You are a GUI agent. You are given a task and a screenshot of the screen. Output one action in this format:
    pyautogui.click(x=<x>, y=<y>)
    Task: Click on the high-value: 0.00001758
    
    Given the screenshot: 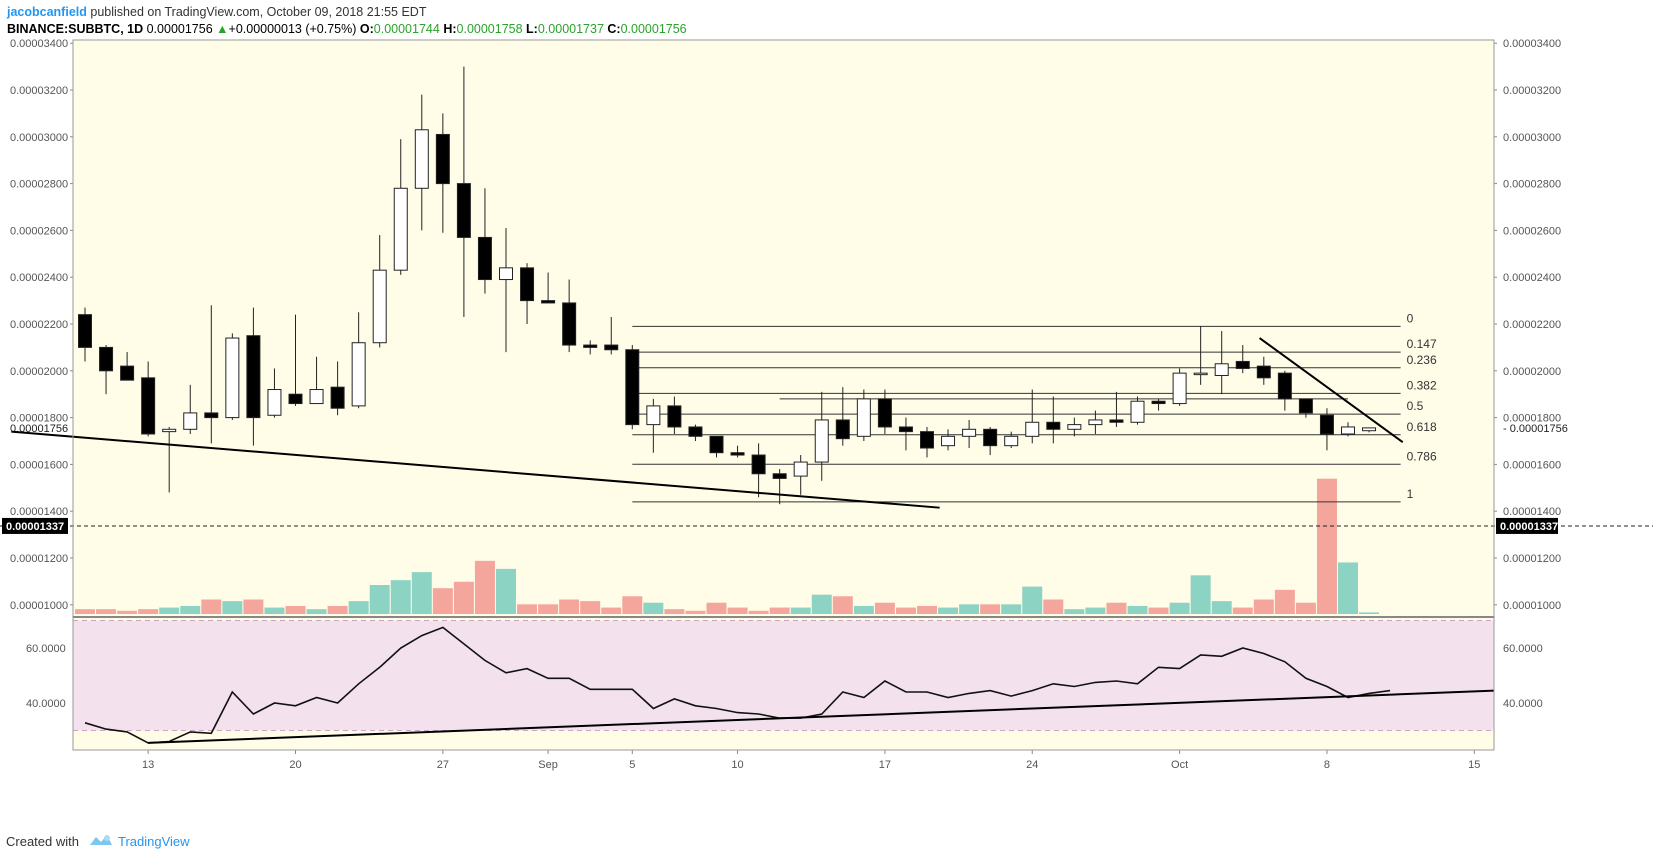 What is the action you would take?
    pyautogui.click(x=489, y=29)
    